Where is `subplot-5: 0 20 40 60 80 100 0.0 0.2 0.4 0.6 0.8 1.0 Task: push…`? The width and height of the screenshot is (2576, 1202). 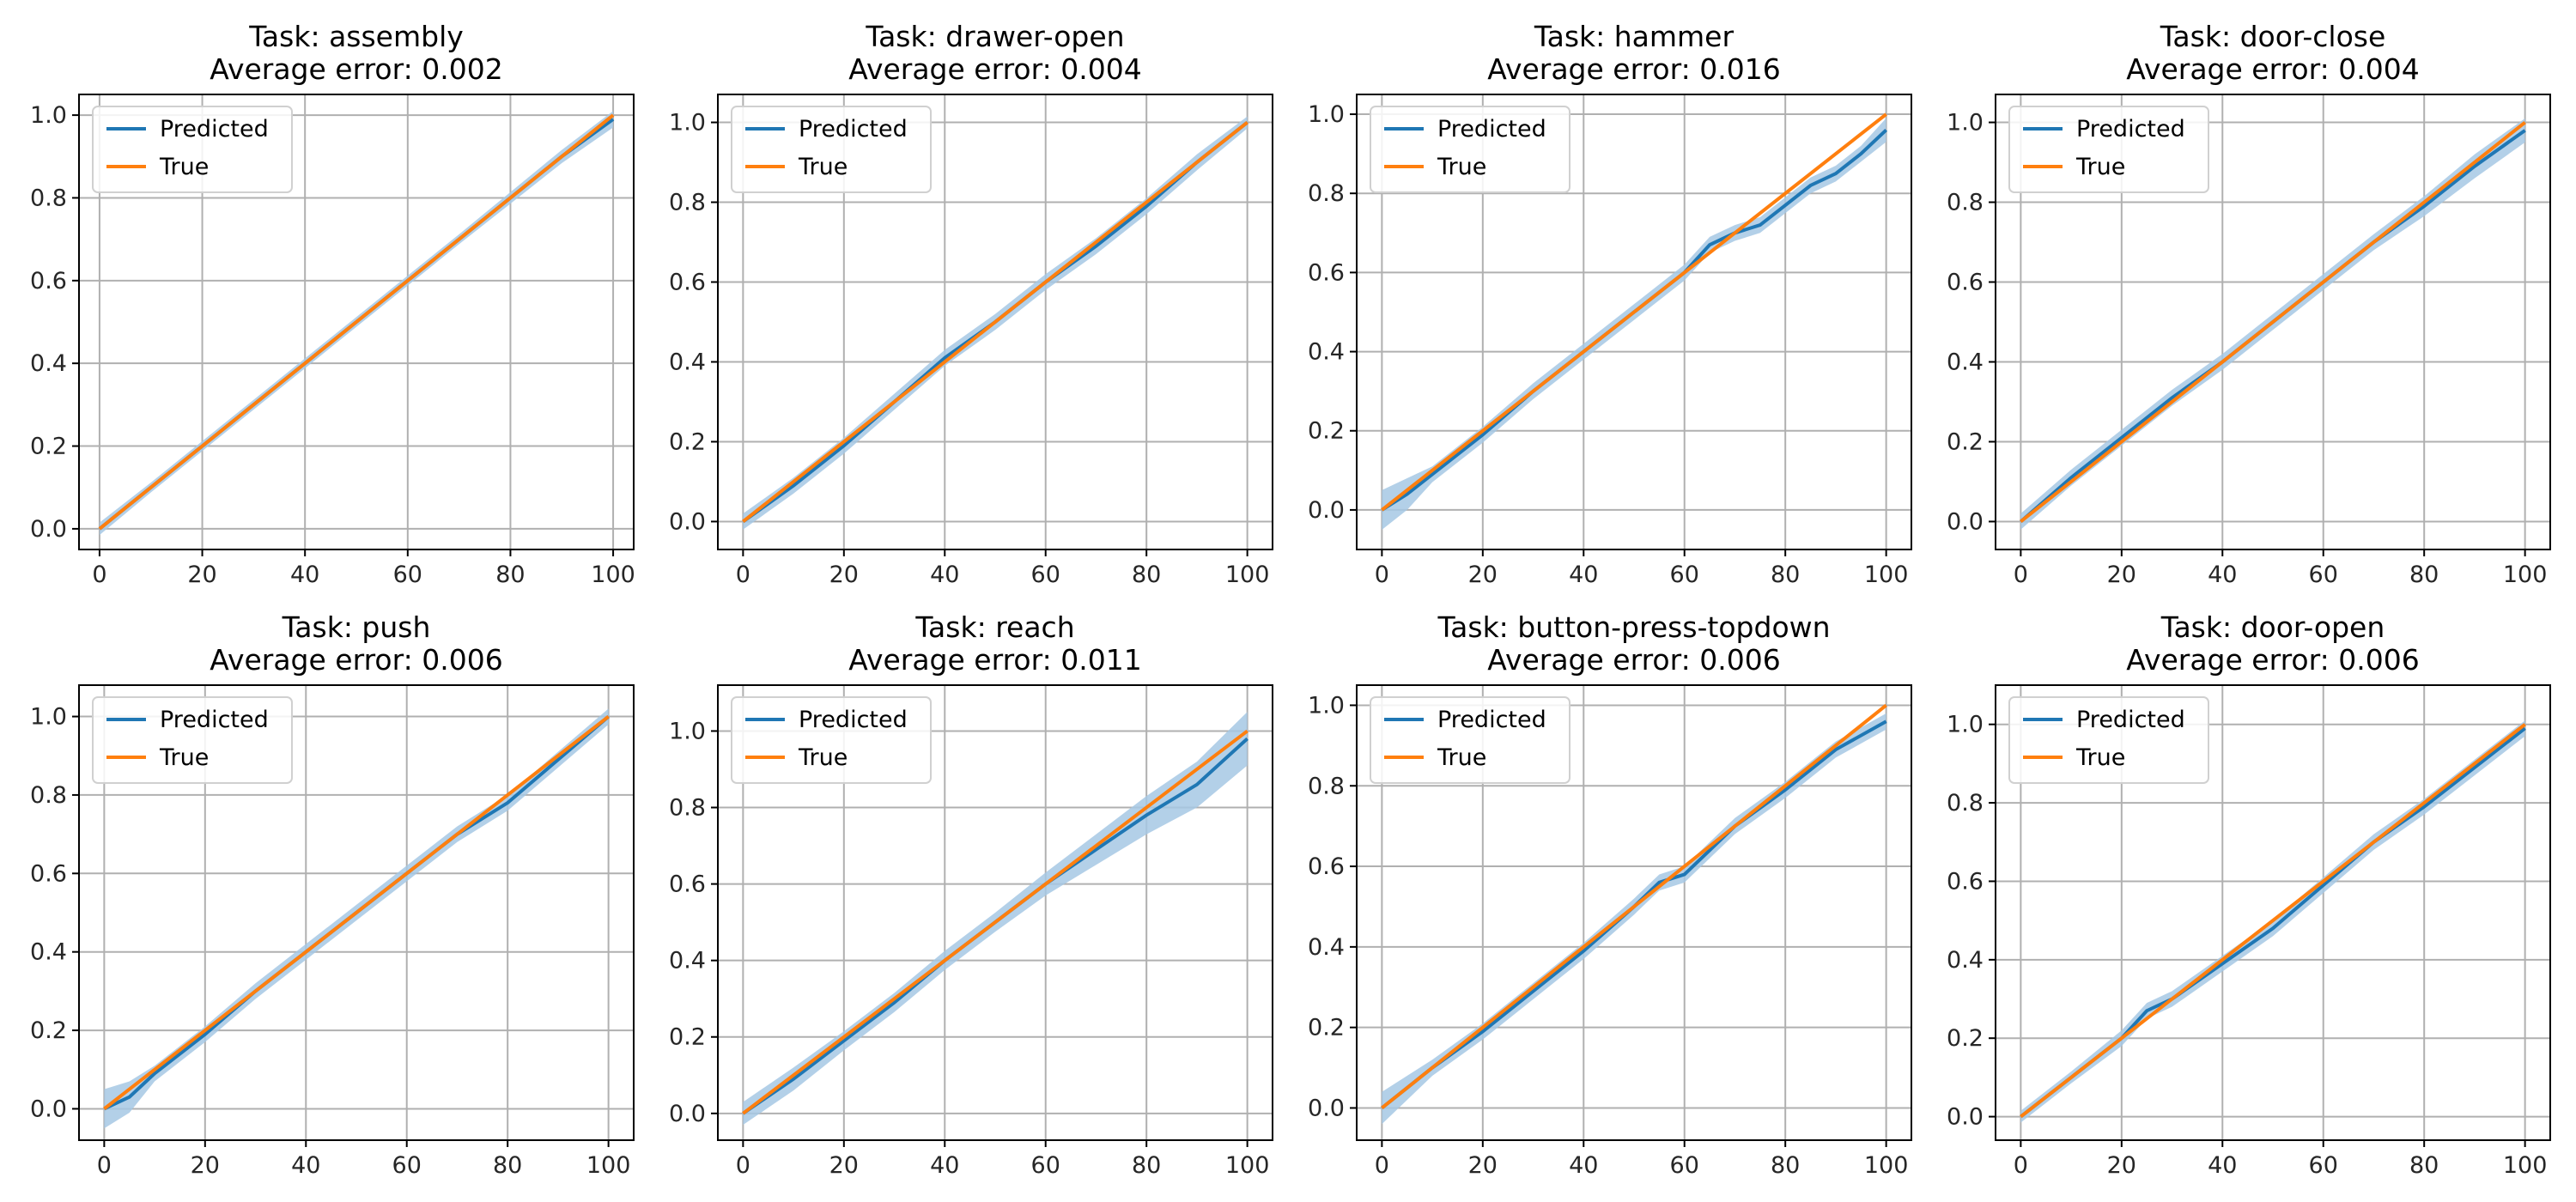 subplot-5: 0 20 40 60 80 100 0.0 0.2 0.4 0.6 0.8 1.0 Task: push… is located at coordinates (333, 894).